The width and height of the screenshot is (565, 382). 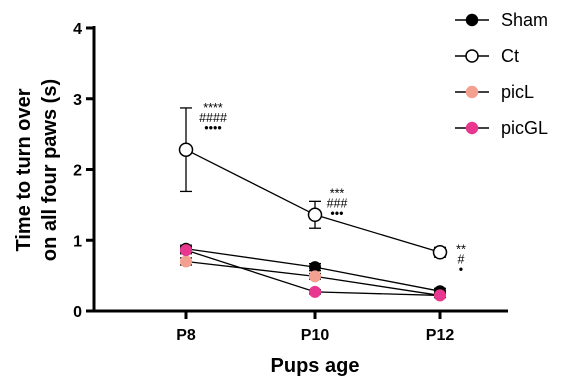 I want to click on x-axis-title: Pups age, so click(x=315, y=366).